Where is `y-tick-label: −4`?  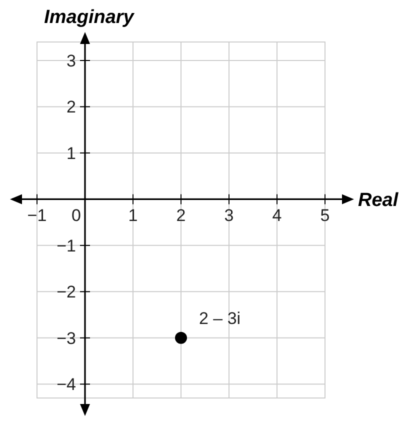
y-tick-label: −4 is located at coordinates (66, 384).